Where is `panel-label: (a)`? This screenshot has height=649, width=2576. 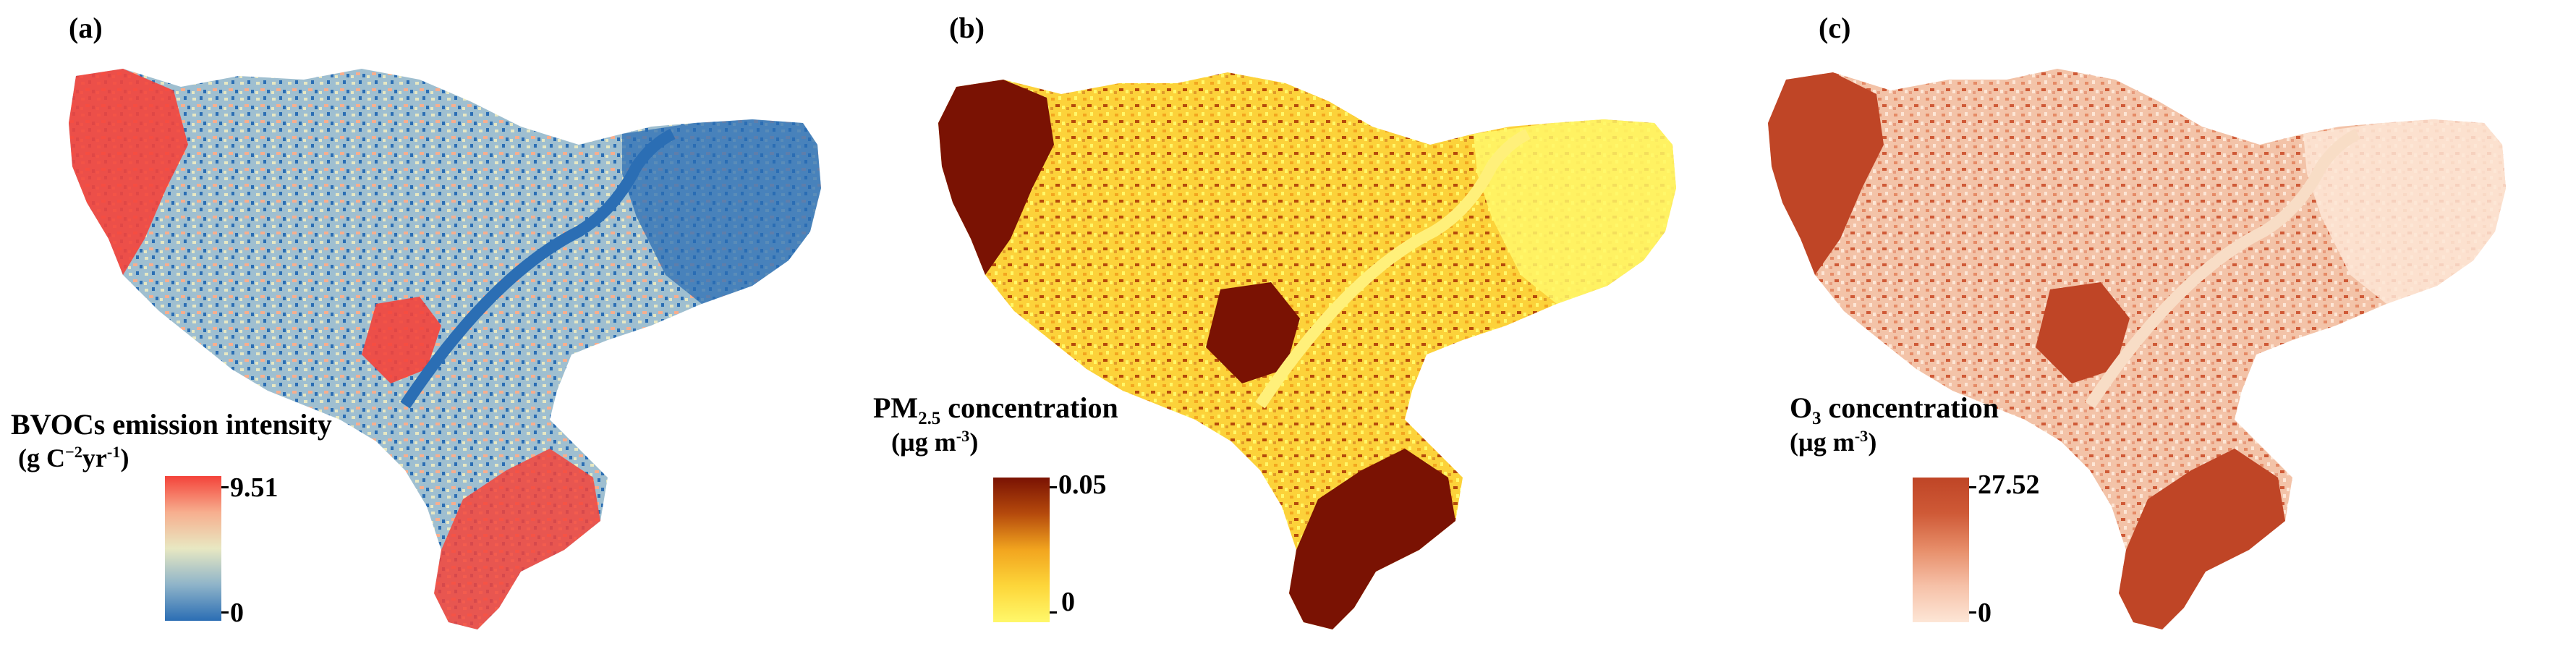
panel-label: (a) is located at coordinates (86, 28).